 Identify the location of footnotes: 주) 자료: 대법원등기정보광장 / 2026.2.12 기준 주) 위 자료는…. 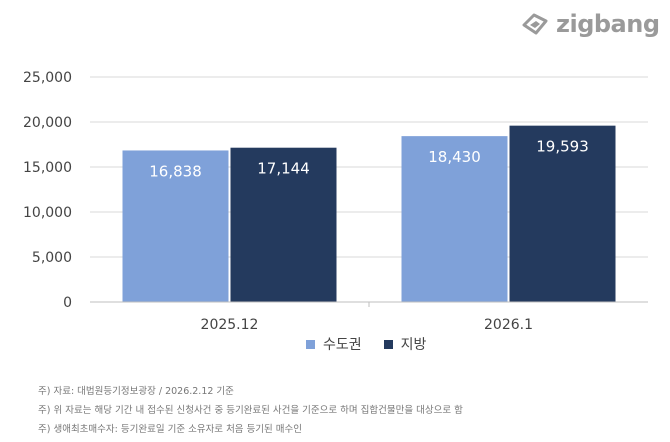
(250, 410).